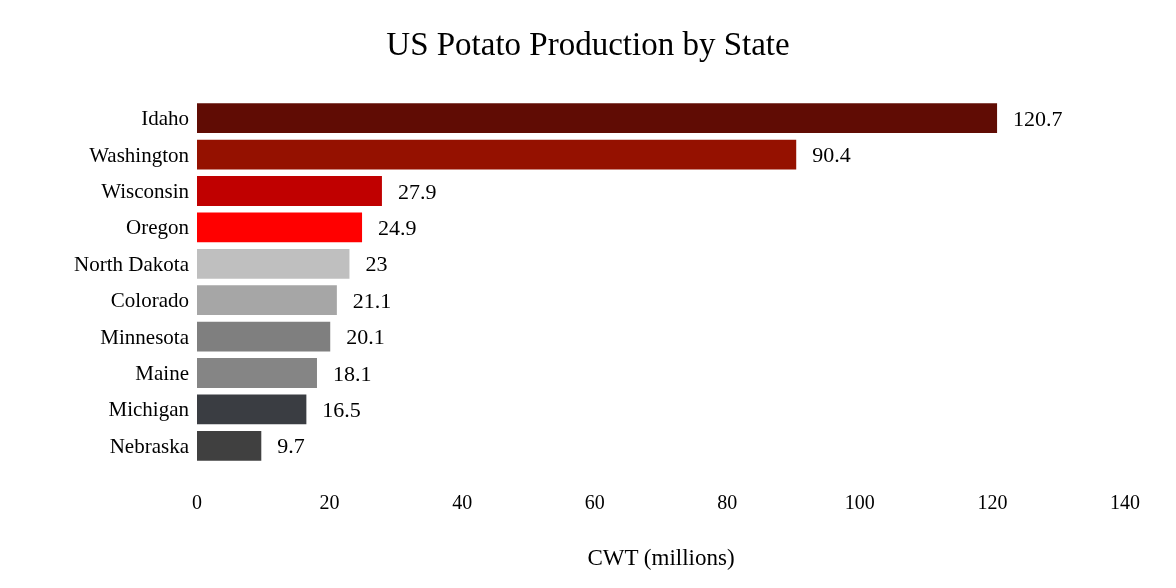 Image resolution: width=1176 pixels, height=588 pixels. Describe the element at coordinates (859, 502) in the screenshot. I see `x-tick-label: 100` at that location.